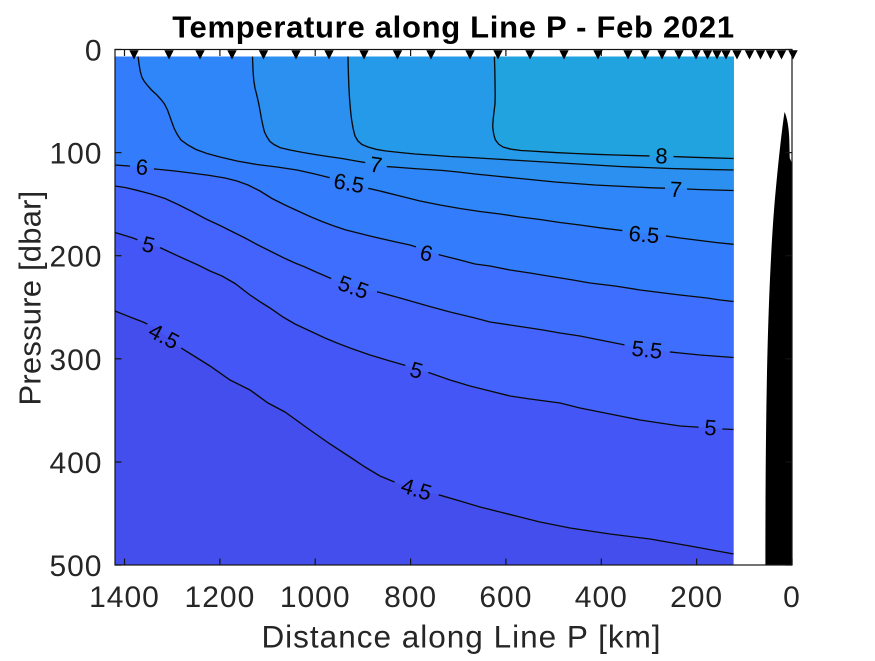 This screenshot has width=875, height=661. What do you see at coordinates (30, 298) in the screenshot?
I see `svg-text: Pressure [dbar]` at bounding box center [30, 298].